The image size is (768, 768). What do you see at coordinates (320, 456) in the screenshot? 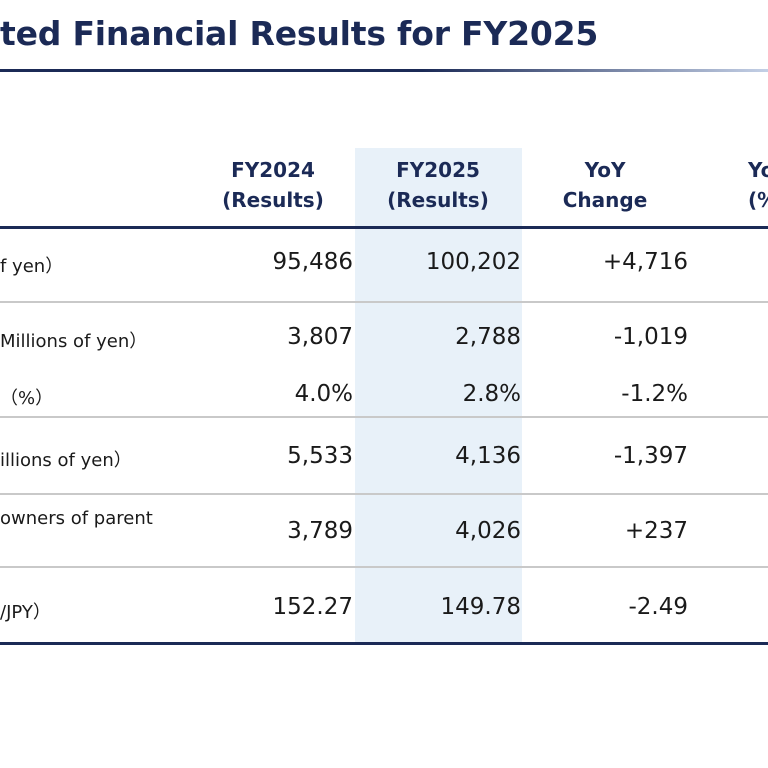
I see `cell-fy2024: 5,533` at bounding box center [320, 456].